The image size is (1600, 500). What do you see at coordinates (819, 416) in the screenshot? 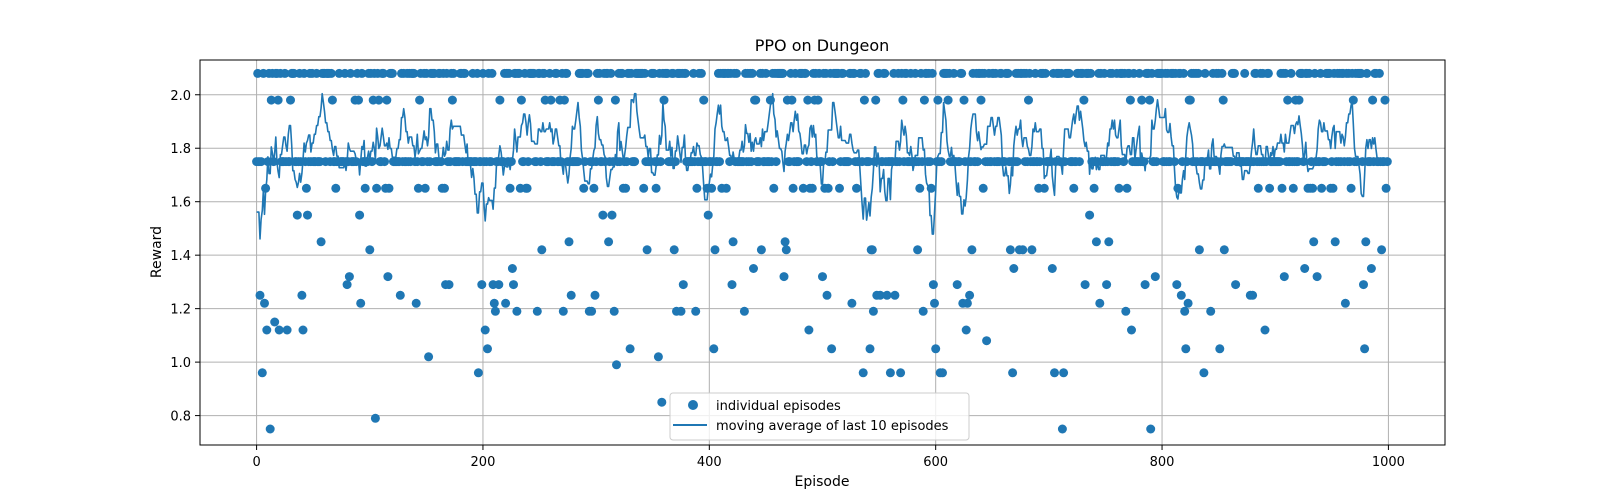
I see `legend-box` at bounding box center [819, 416].